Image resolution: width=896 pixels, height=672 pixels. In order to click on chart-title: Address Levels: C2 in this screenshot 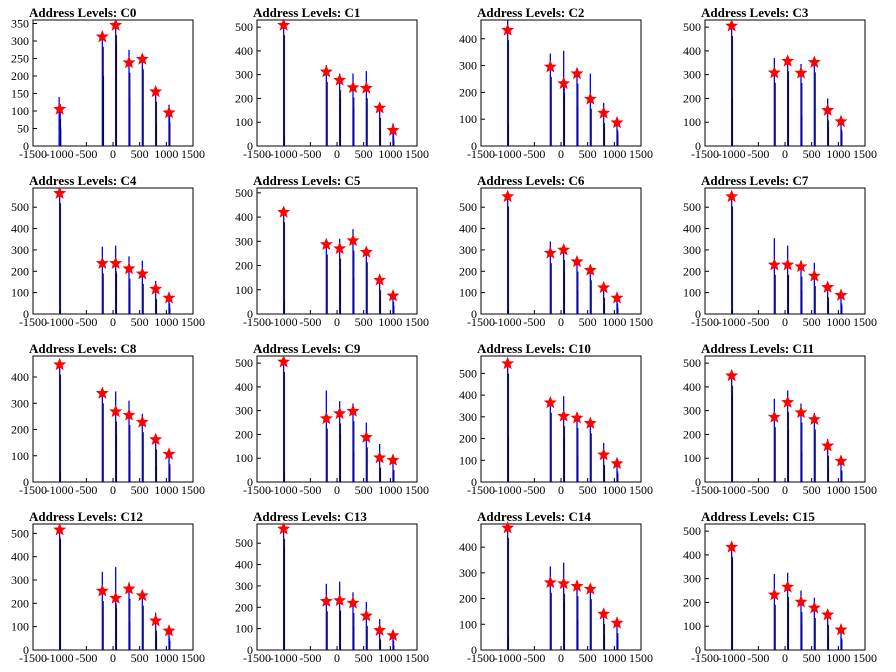, I will do `click(530, 12)`.